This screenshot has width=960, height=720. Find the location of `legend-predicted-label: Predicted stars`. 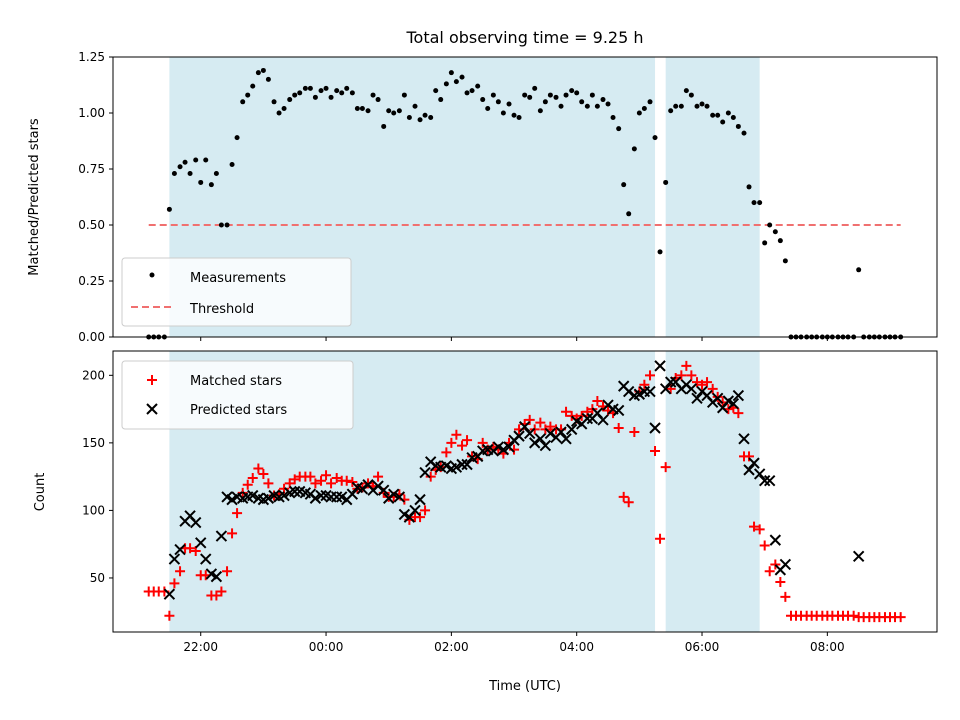

legend-predicted-label: Predicted stars is located at coordinates (238, 410).